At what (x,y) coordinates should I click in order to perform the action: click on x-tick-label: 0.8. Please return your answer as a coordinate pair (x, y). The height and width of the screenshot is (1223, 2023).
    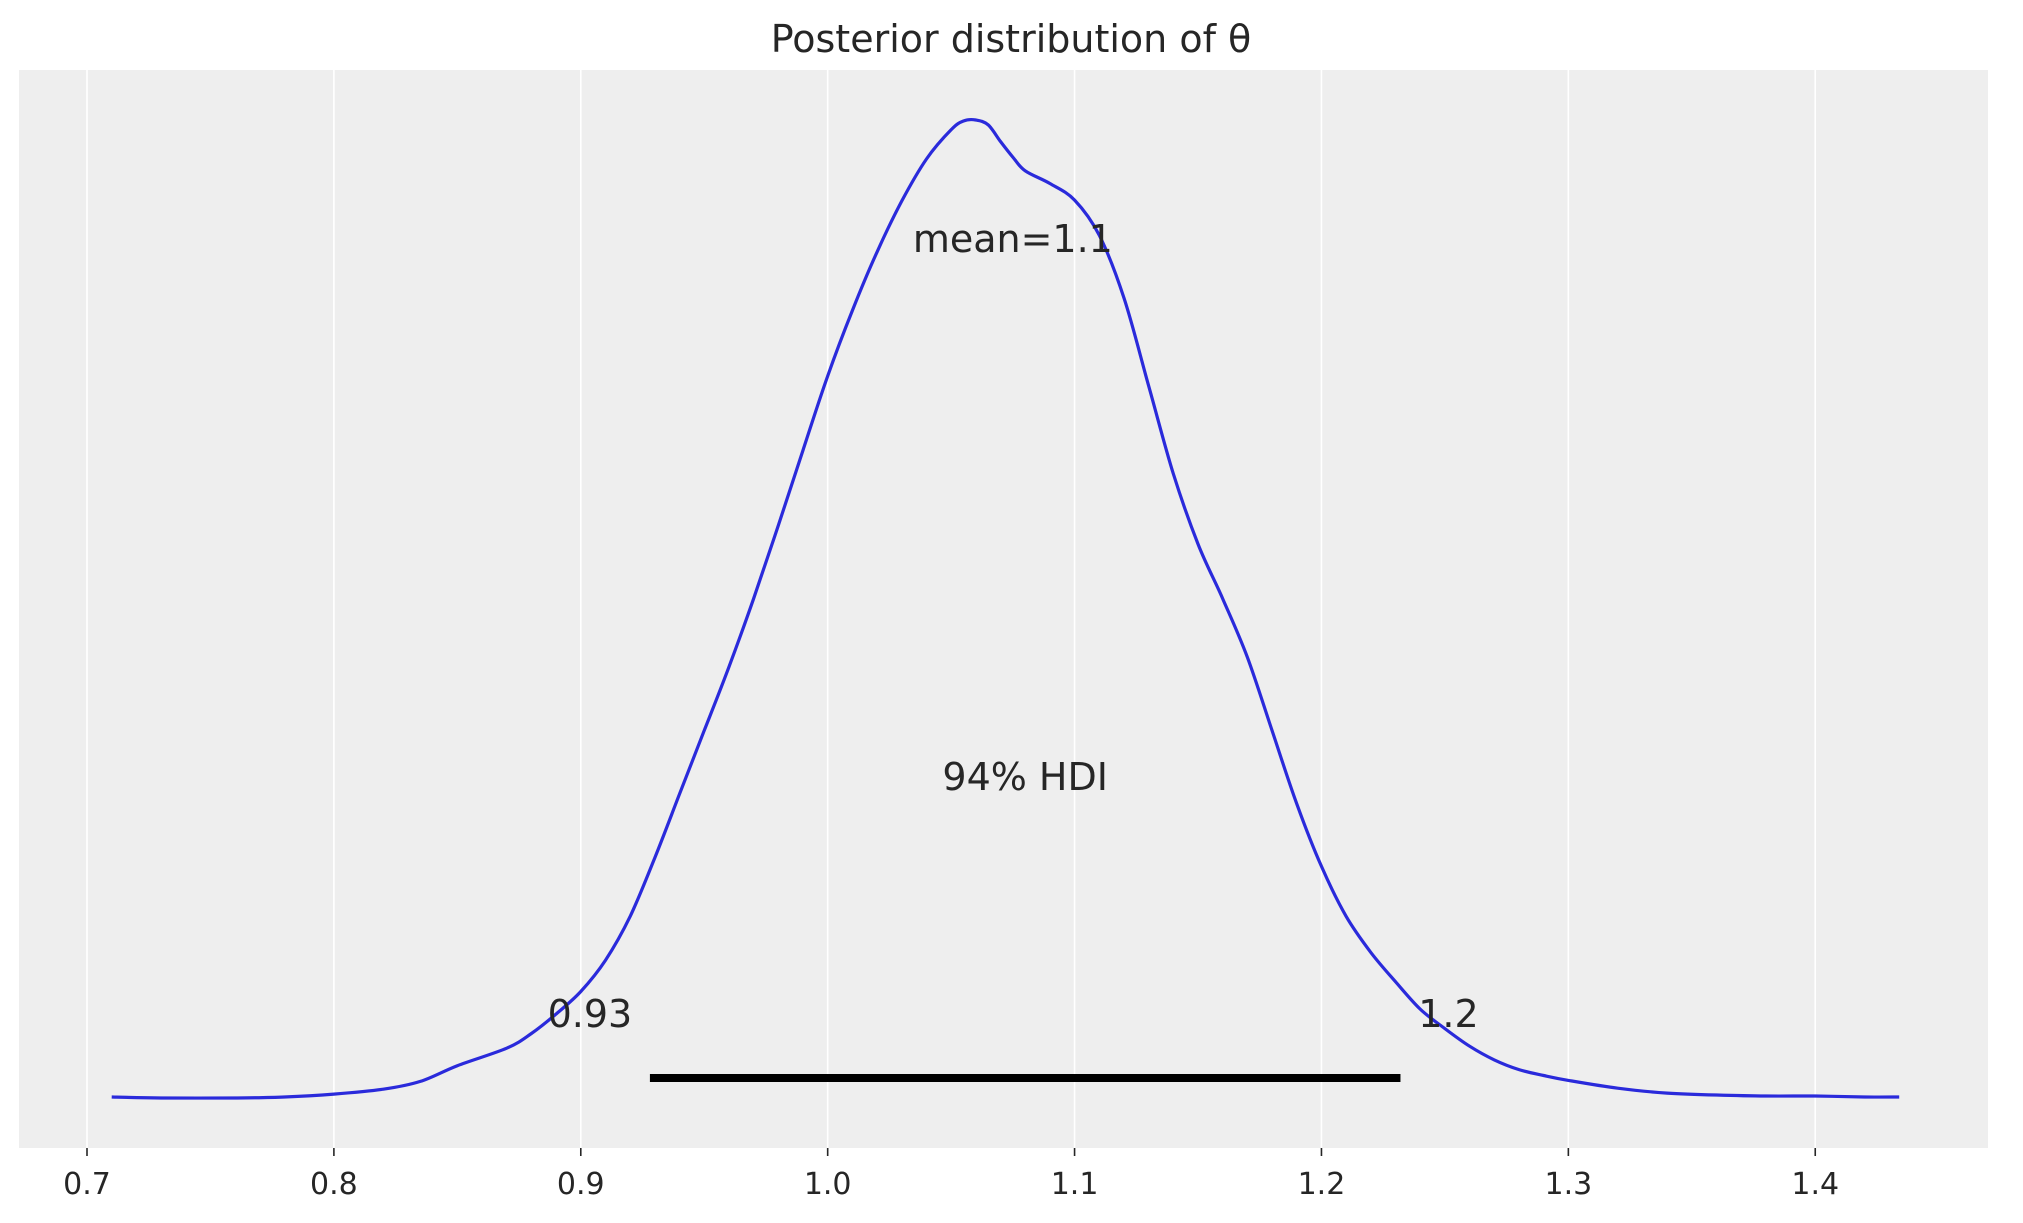
    Looking at the image, I should click on (334, 1184).